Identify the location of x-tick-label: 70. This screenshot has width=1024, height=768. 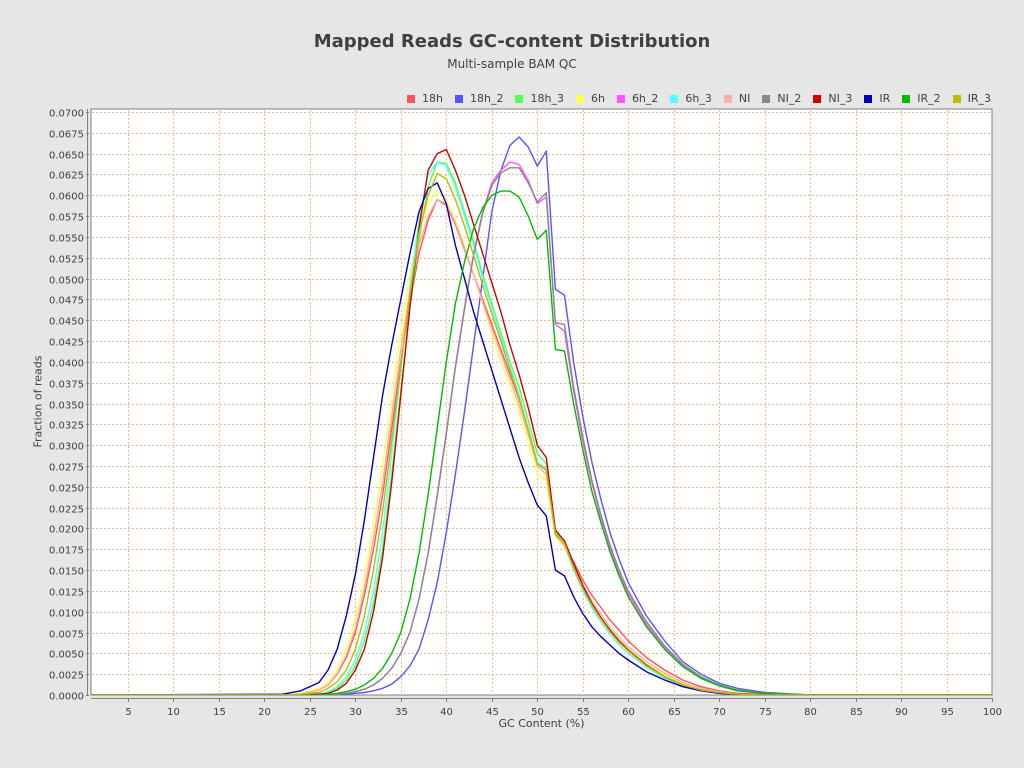
(719, 712).